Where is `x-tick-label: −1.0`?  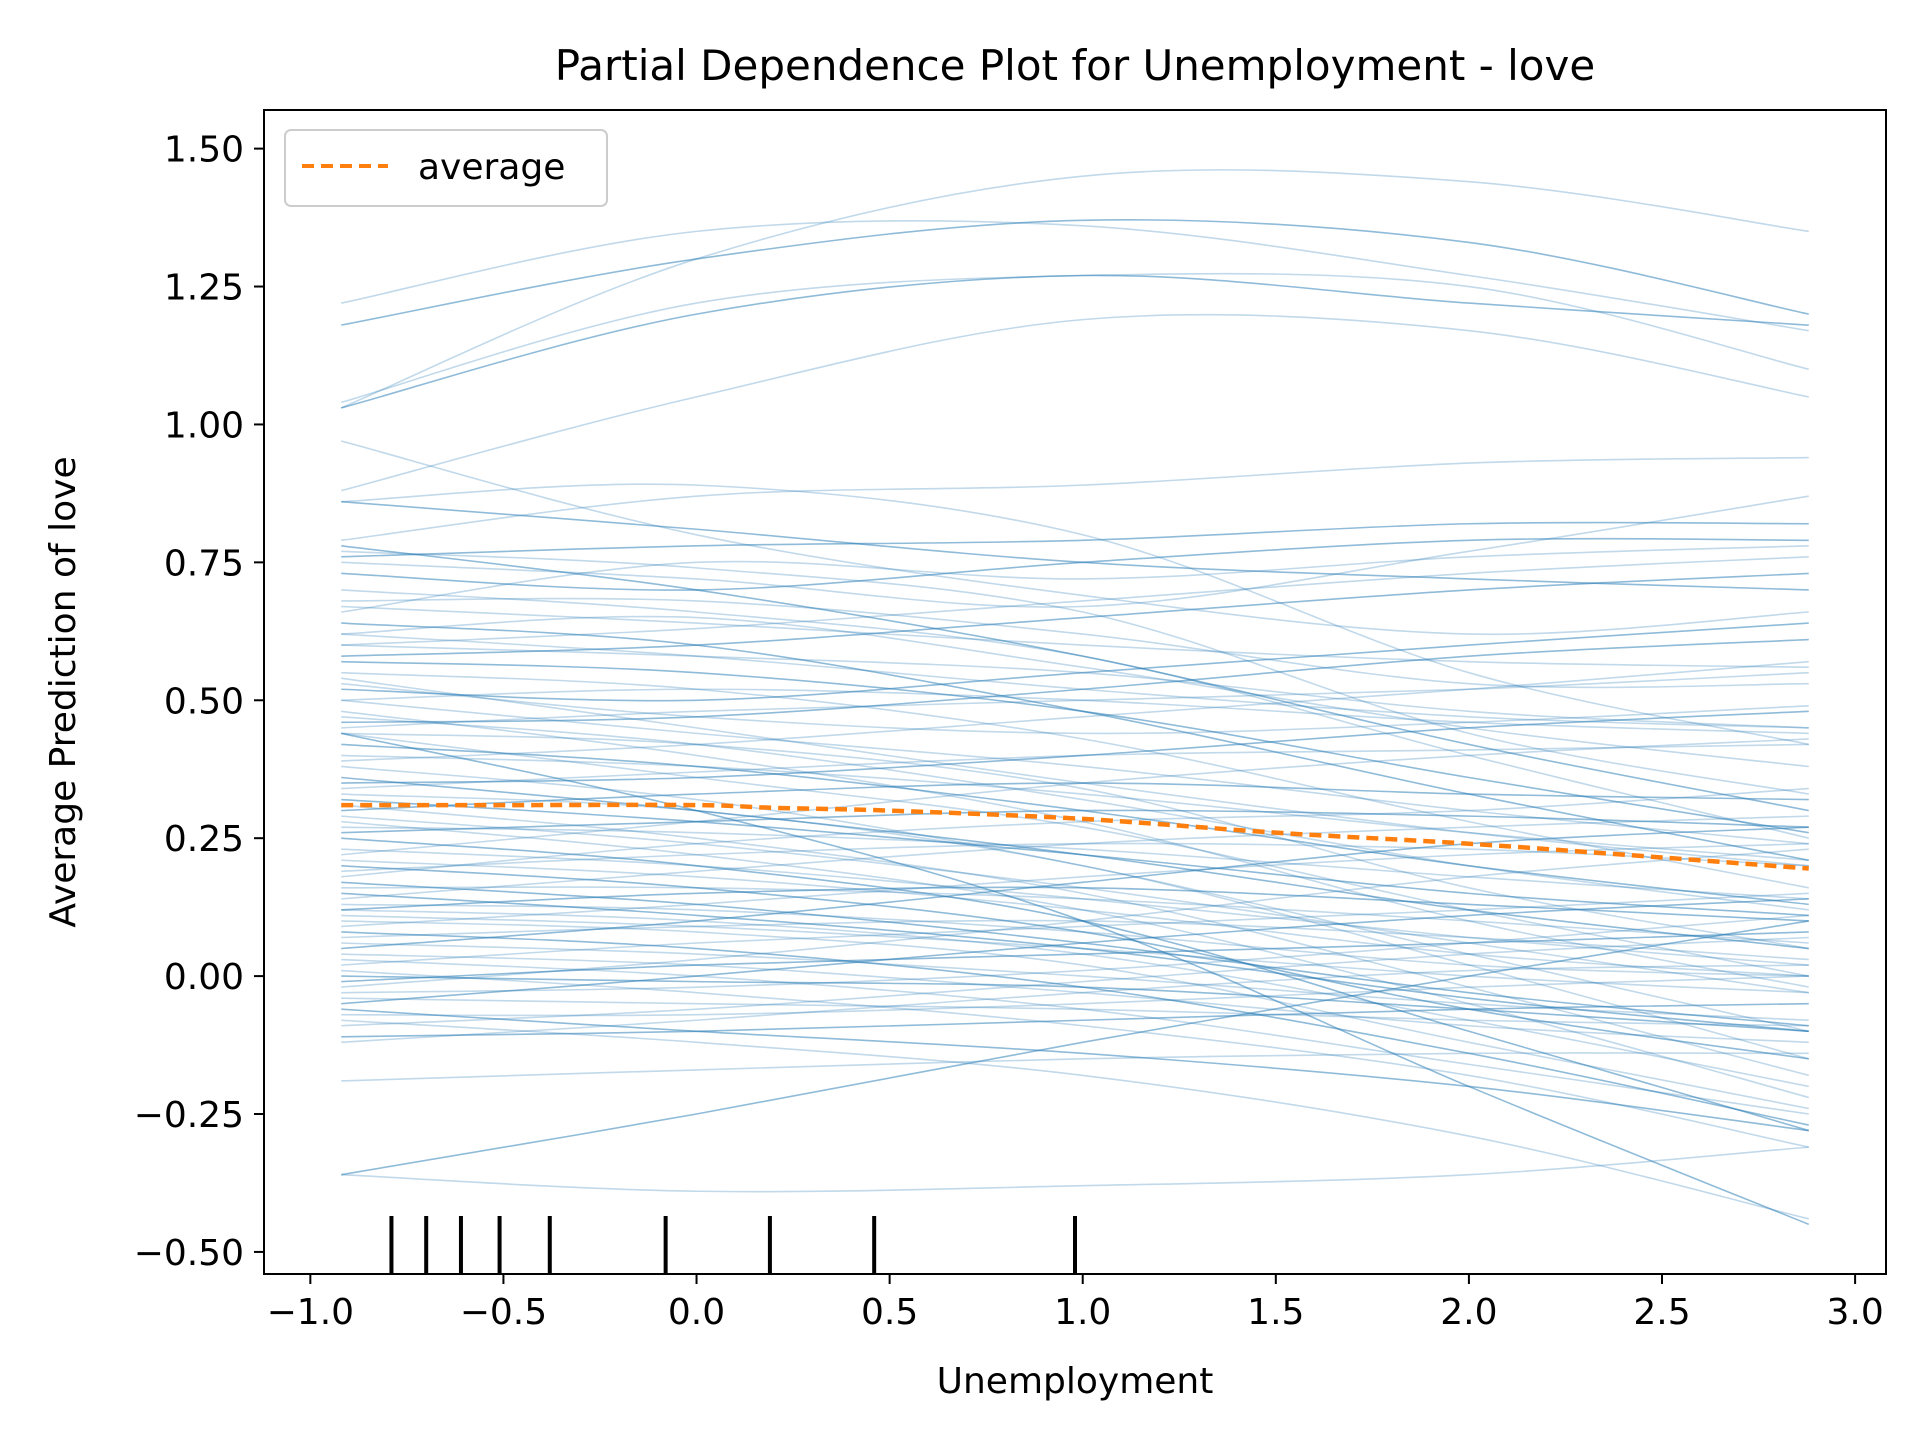
x-tick-label: −1.0 is located at coordinates (310, 1312).